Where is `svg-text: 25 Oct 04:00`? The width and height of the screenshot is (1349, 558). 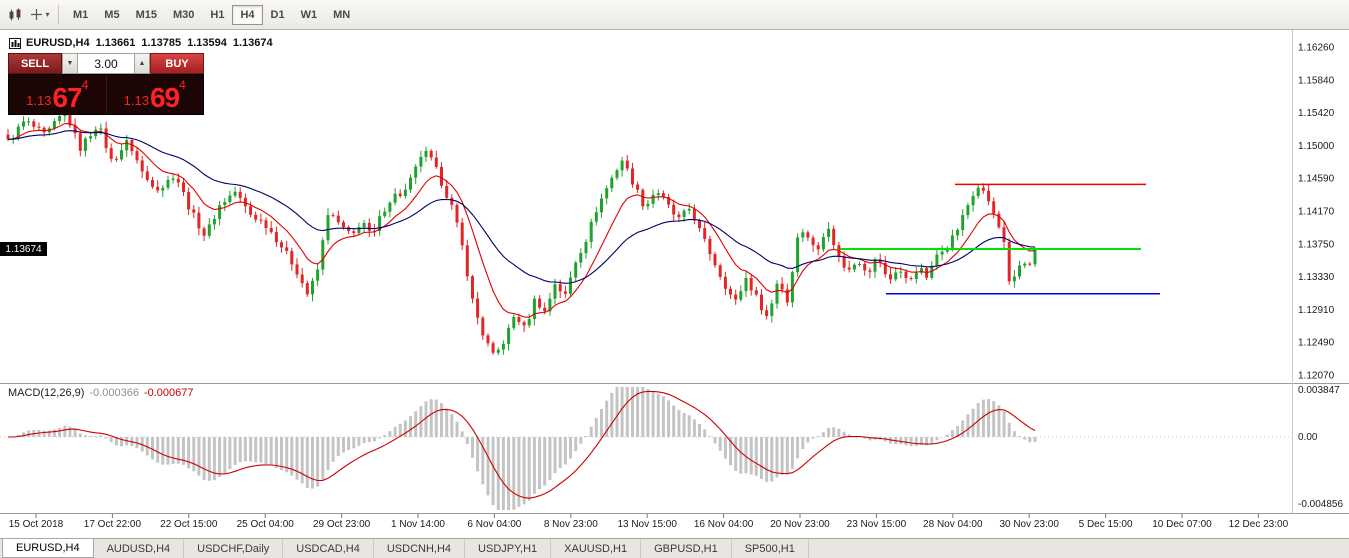
svg-text: 25 Oct 04:00 is located at coordinates (266, 524).